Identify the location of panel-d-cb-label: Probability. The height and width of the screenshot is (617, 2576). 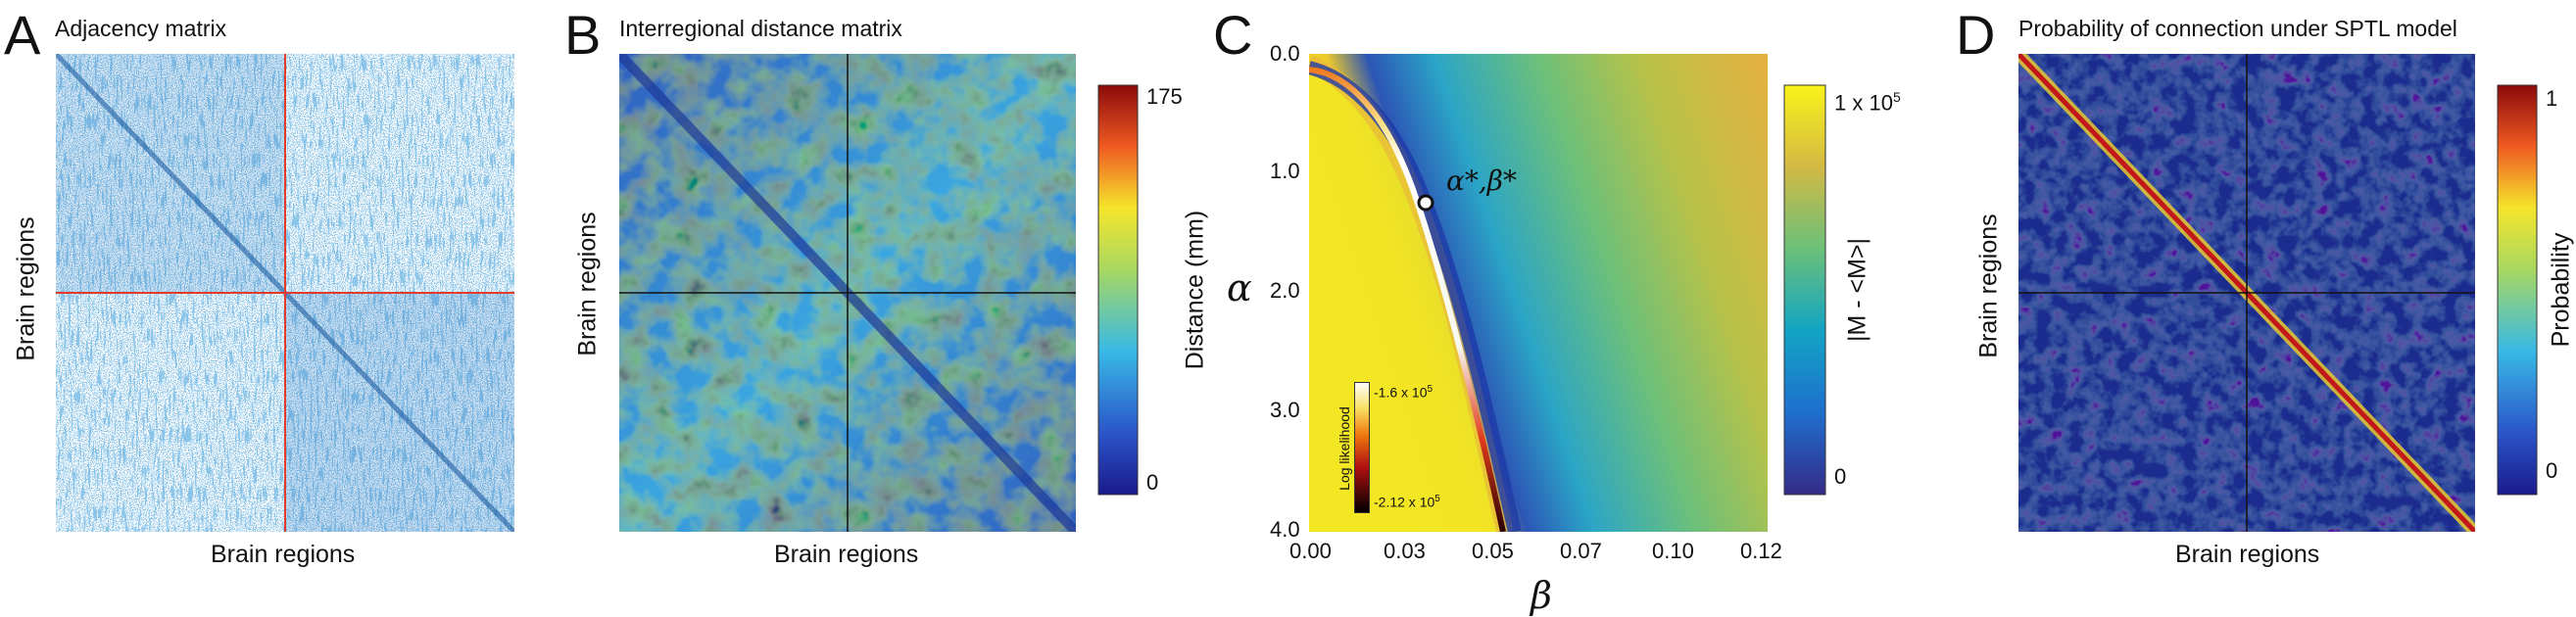
(2561, 290).